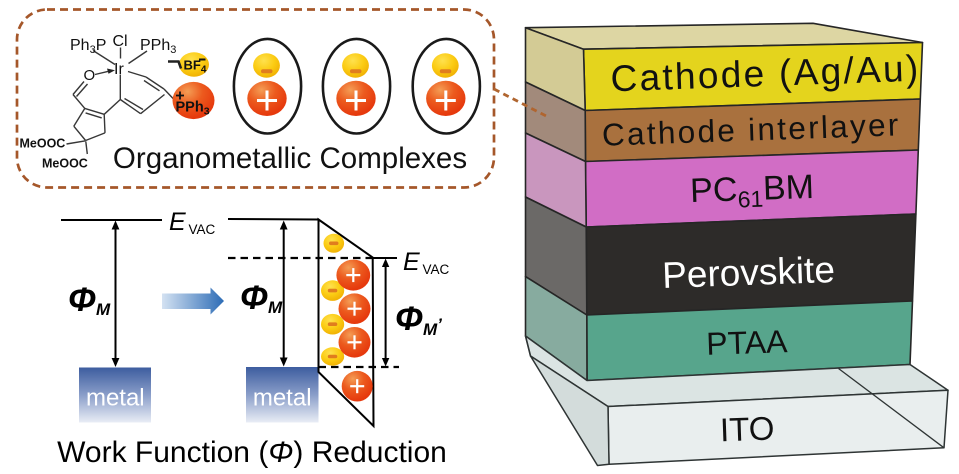  What do you see at coordinates (119, 69) in the screenshot?
I see `svg-text: Ir` at bounding box center [119, 69].